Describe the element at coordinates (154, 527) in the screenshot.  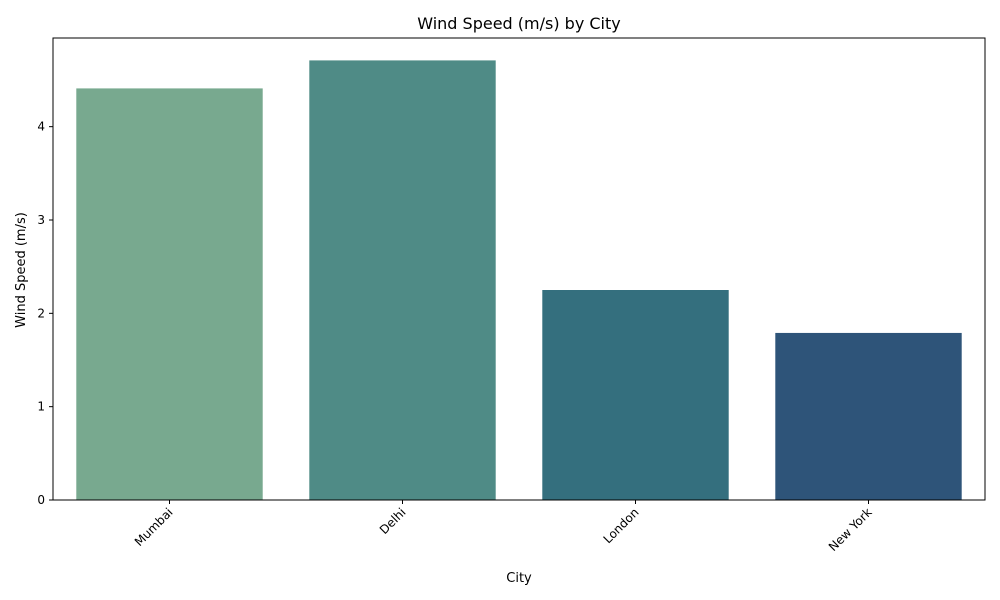
I see `x-tick-label: Mumbai` at that location.